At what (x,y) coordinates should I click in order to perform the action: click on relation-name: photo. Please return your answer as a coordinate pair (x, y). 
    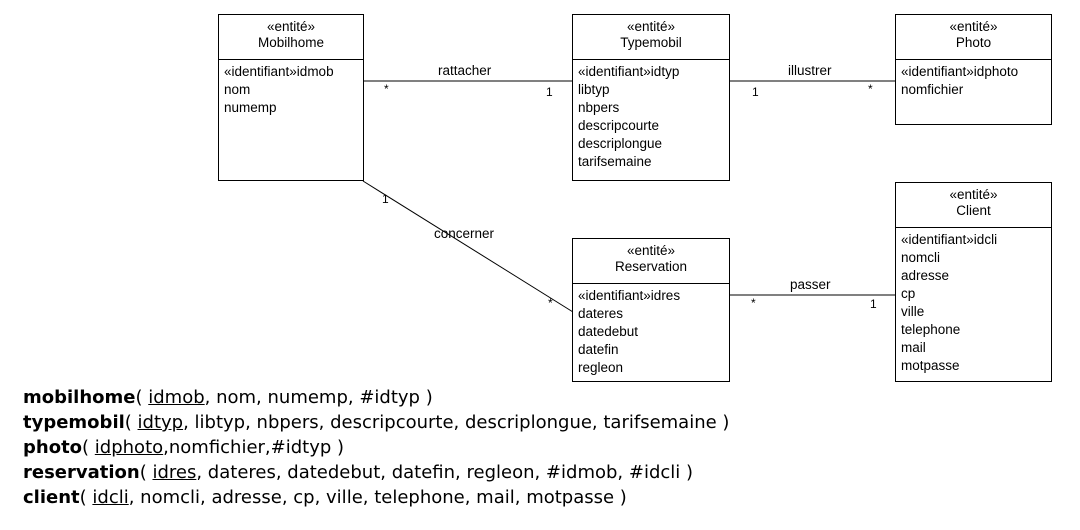
    Looking at the image, I should click on (53, 447).